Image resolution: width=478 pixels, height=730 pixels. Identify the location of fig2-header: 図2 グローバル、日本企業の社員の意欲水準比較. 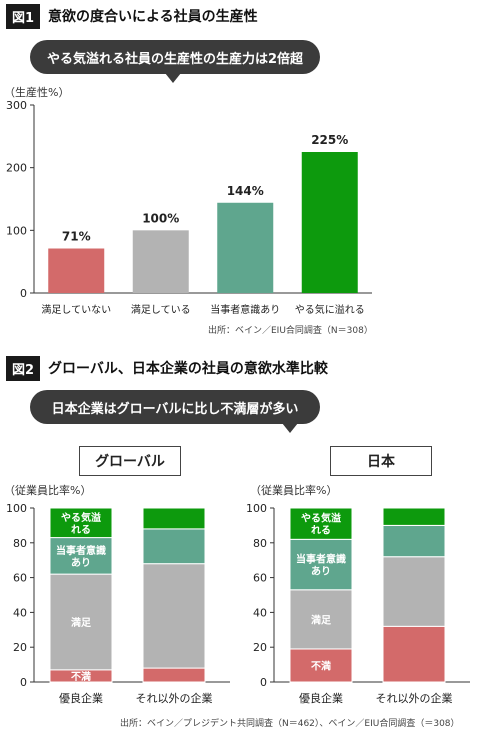
(167, 368).